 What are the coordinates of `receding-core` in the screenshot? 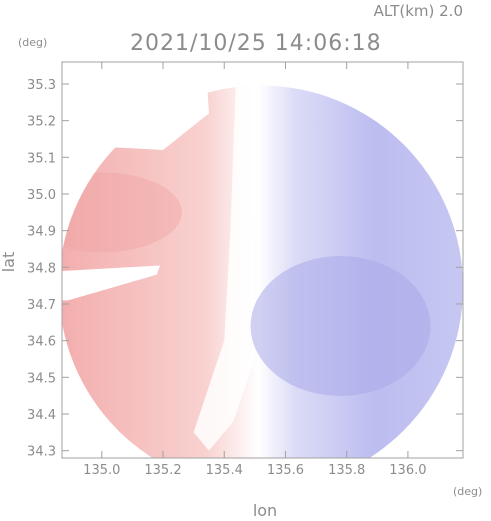 It's located at (122, 212).